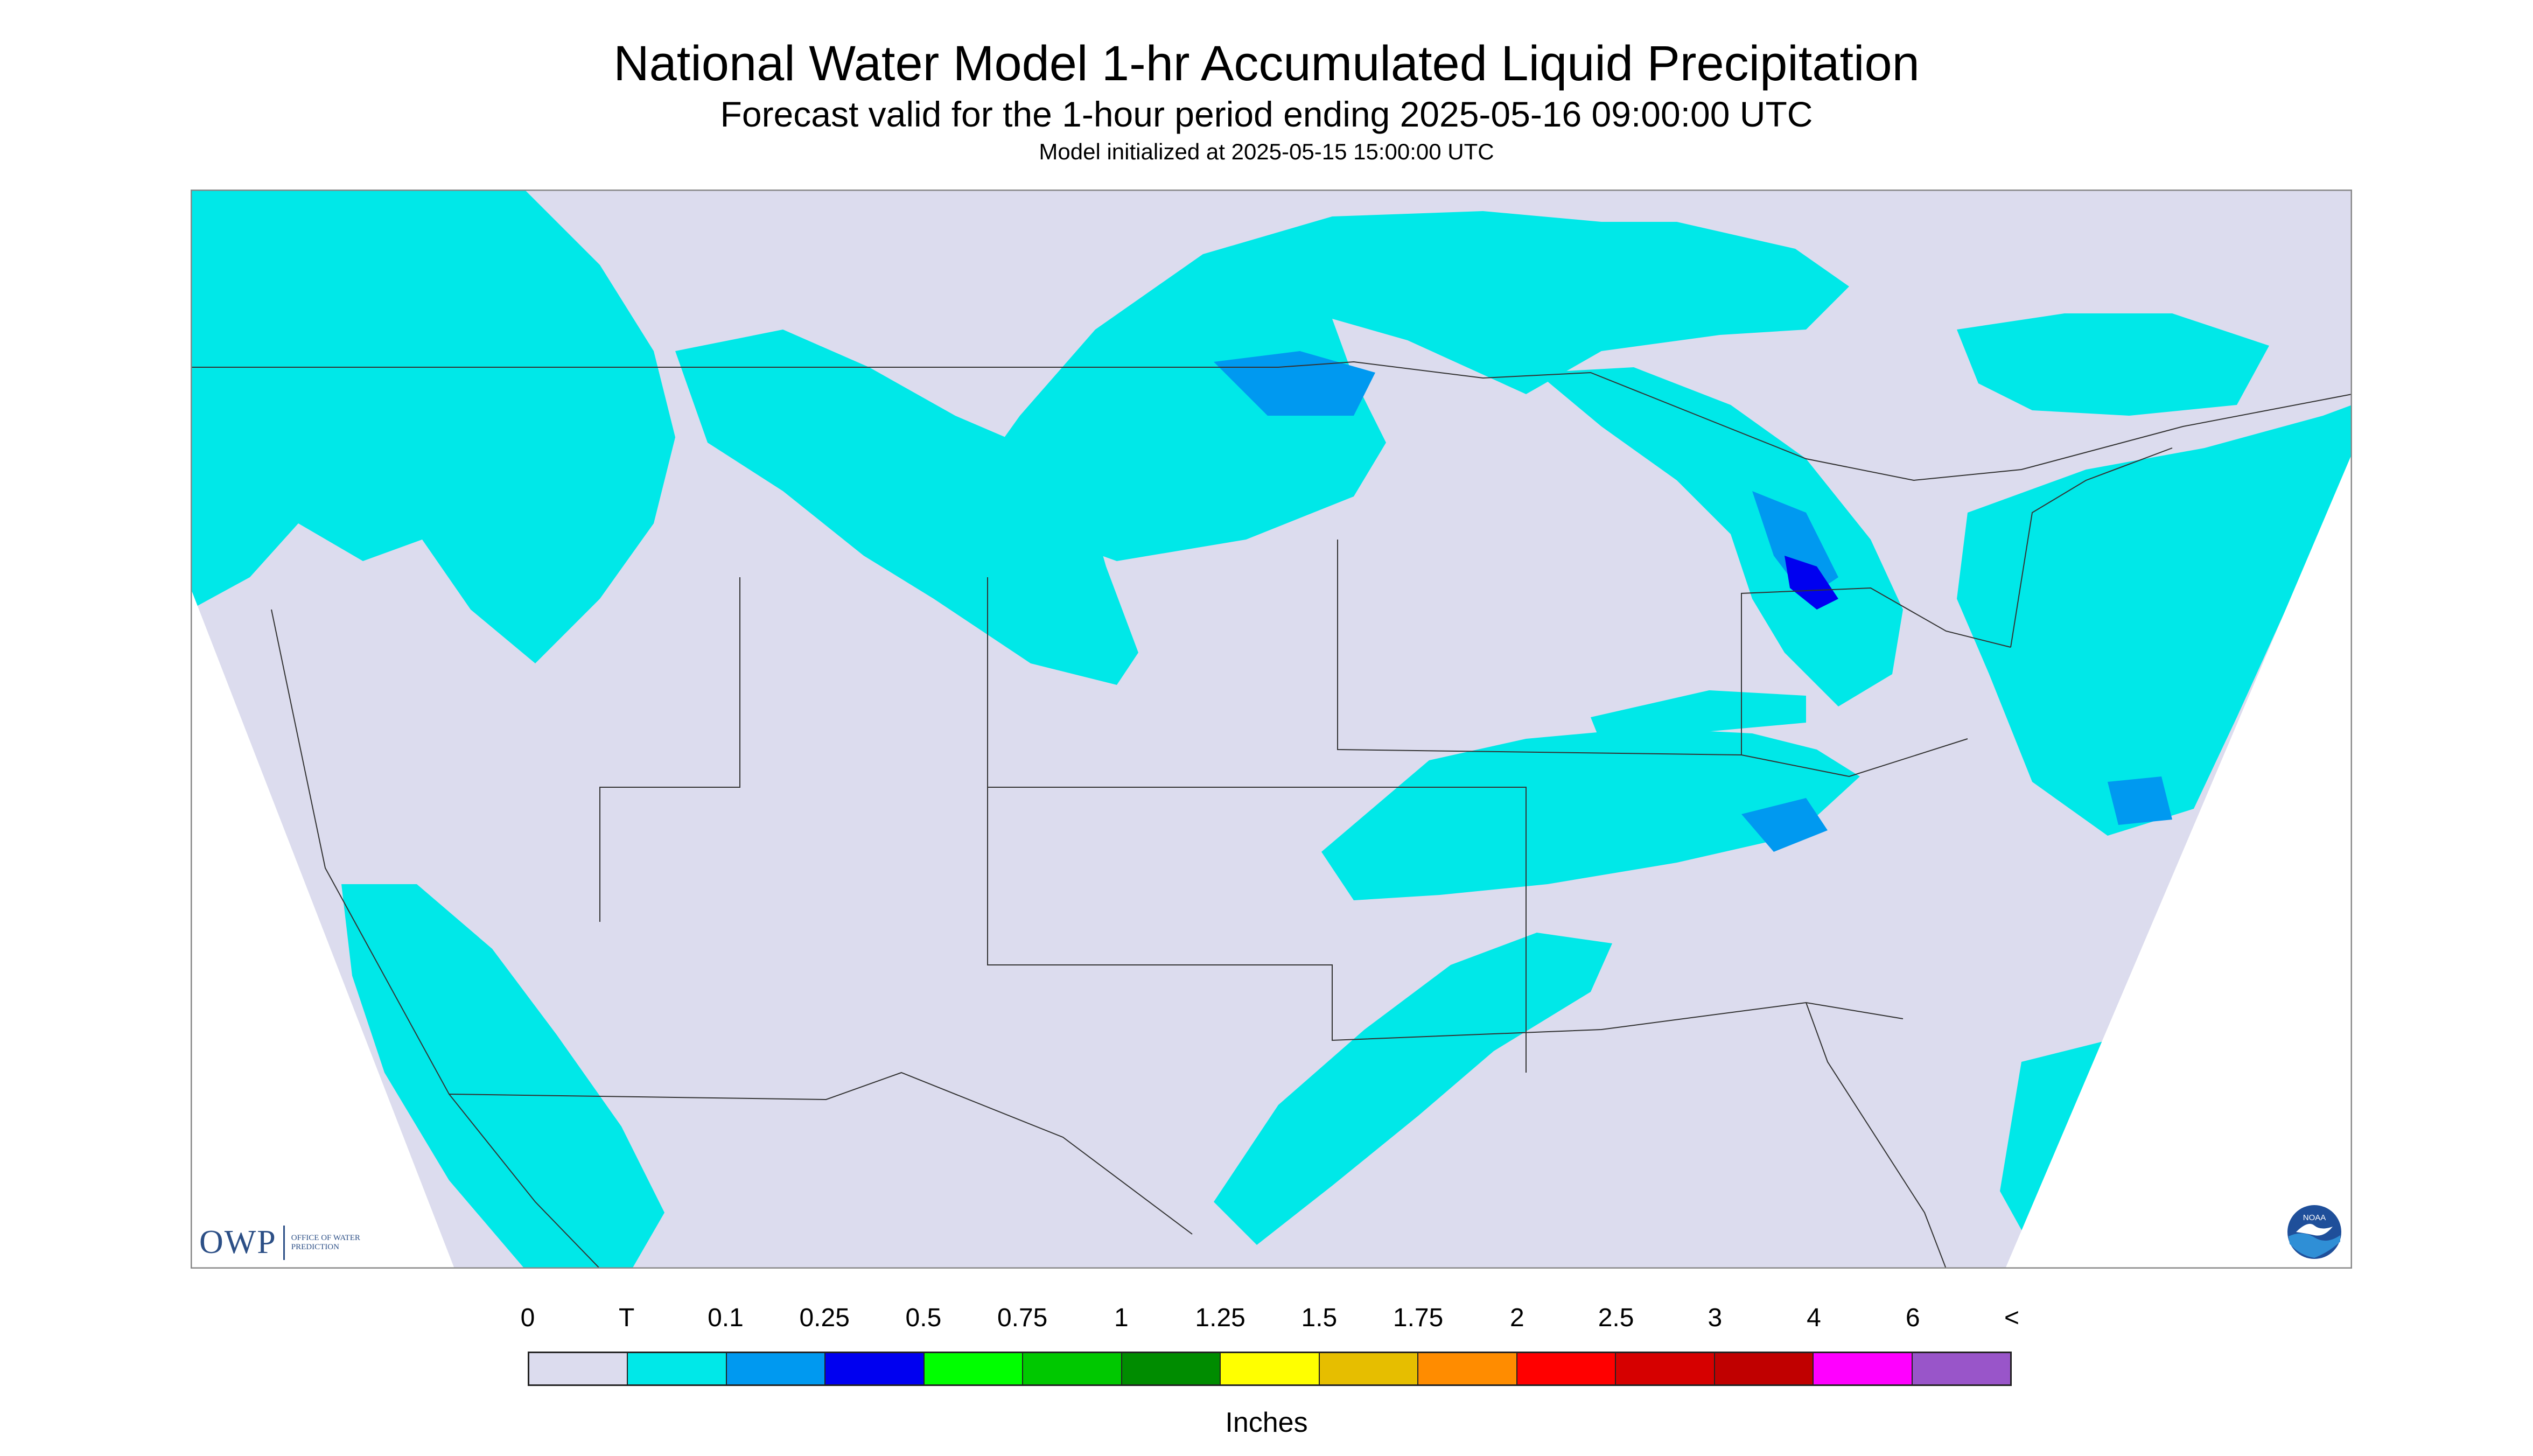 The width and height of the screenshot is (2533, 1456). Describe the element at coordinates (1715, 1318) in the screenshot. I see `legend-tick-label: 3` at that location.